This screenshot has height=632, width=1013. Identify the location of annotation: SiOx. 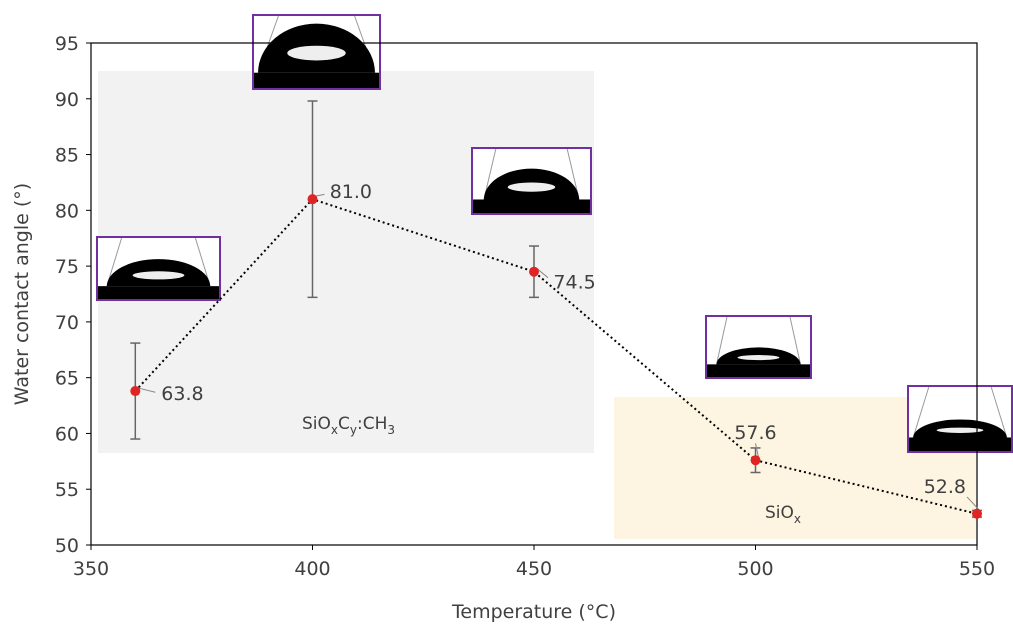
(783, 514).